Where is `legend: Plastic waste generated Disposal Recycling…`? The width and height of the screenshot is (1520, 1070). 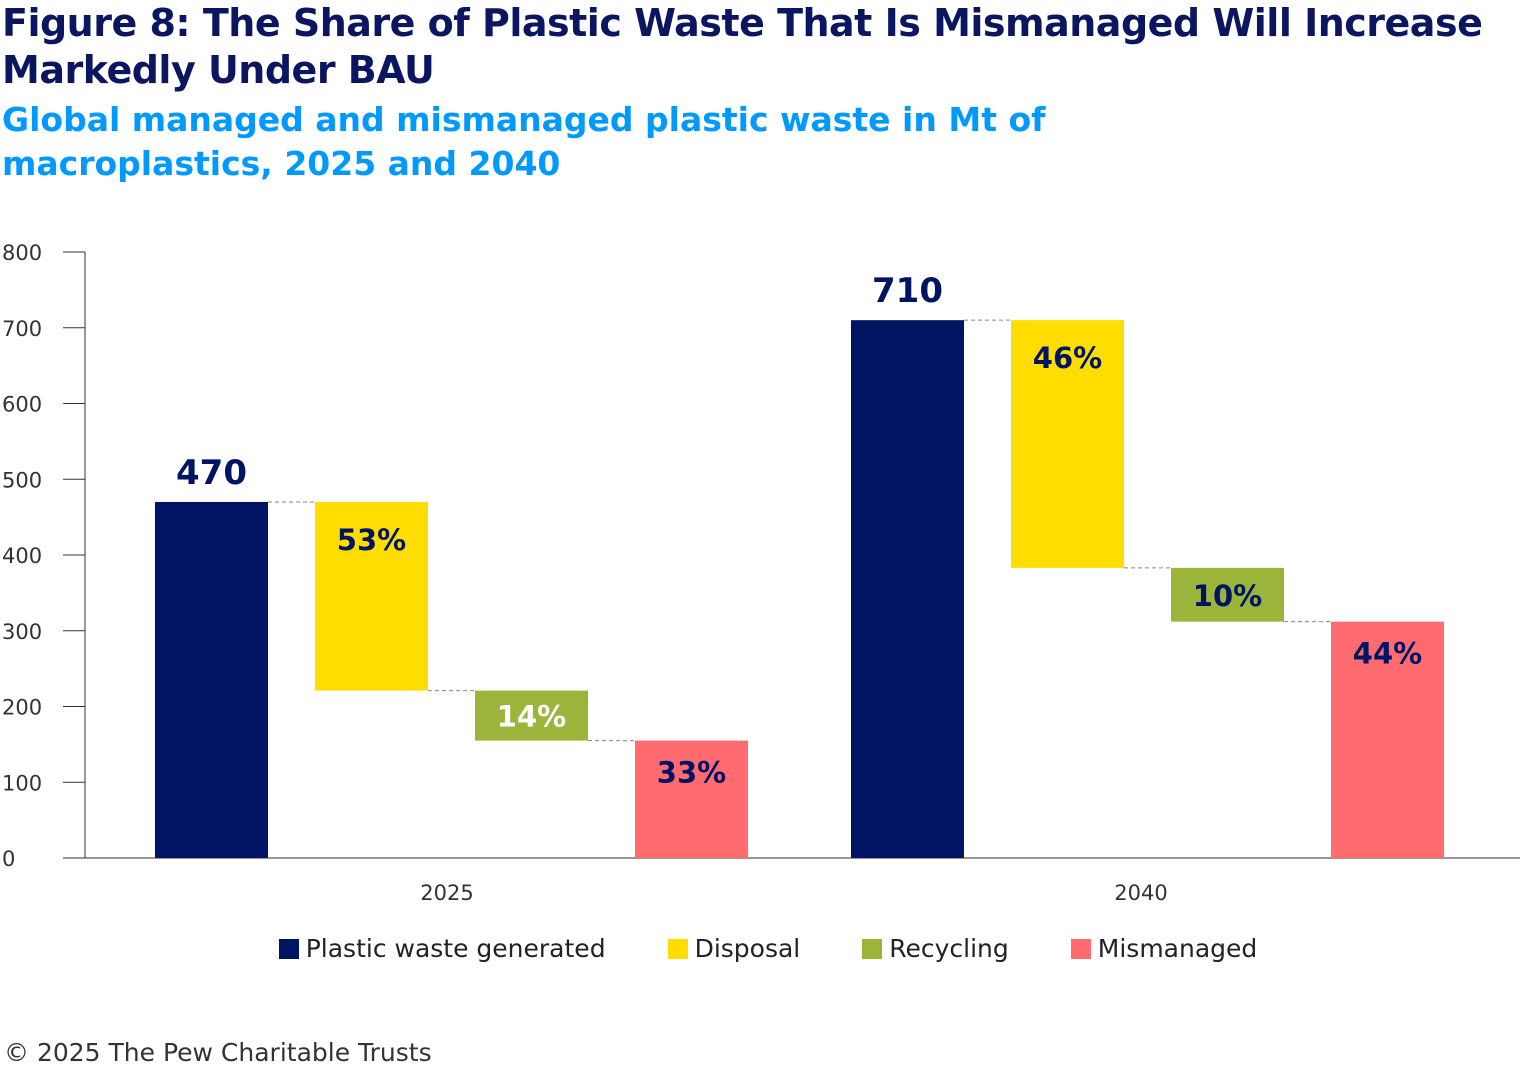 legend: Plastic waste generated Disposal Recycling… is located at coordinates (760, 948).